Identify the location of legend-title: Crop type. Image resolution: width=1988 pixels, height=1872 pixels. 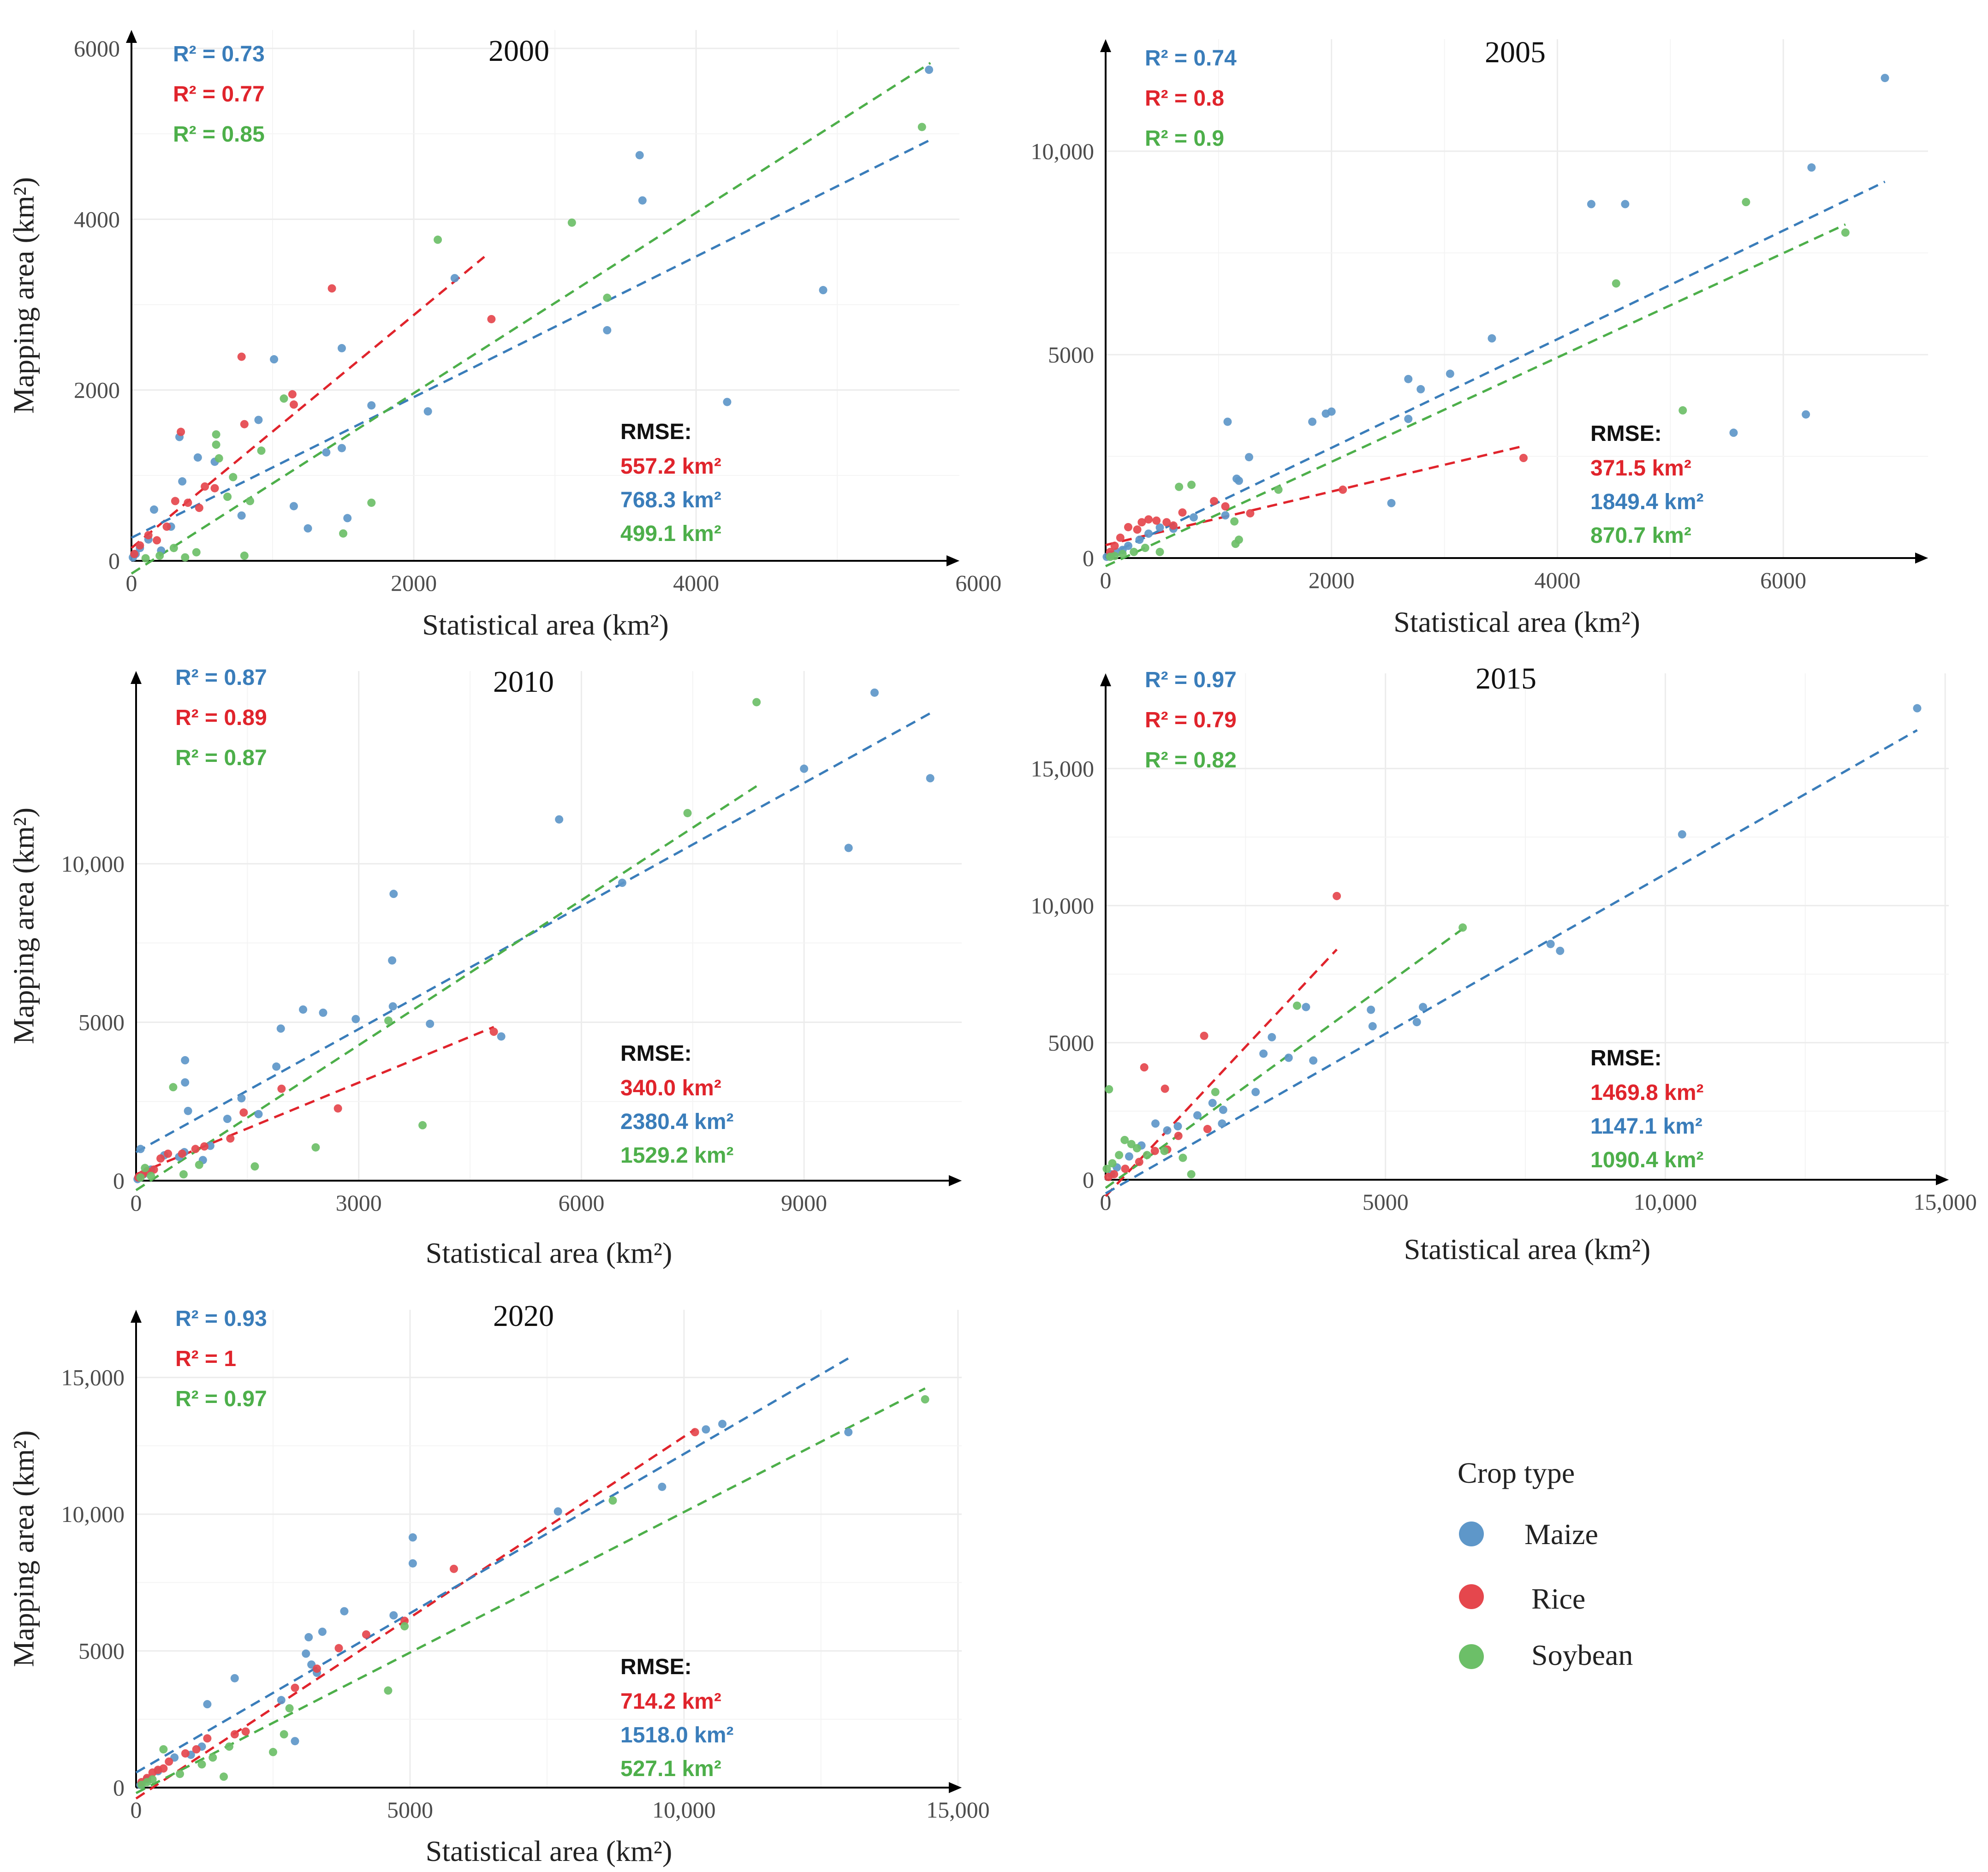
(1516, 1472).